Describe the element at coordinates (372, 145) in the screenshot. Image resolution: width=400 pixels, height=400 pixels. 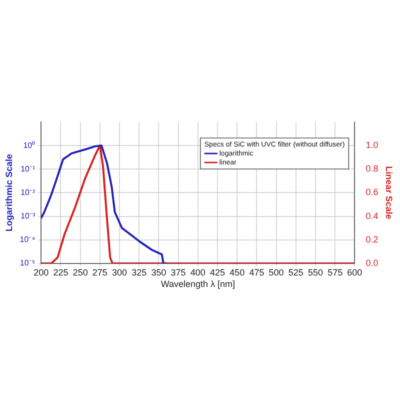
I see `y2-tick-label: 1.0` at that location.